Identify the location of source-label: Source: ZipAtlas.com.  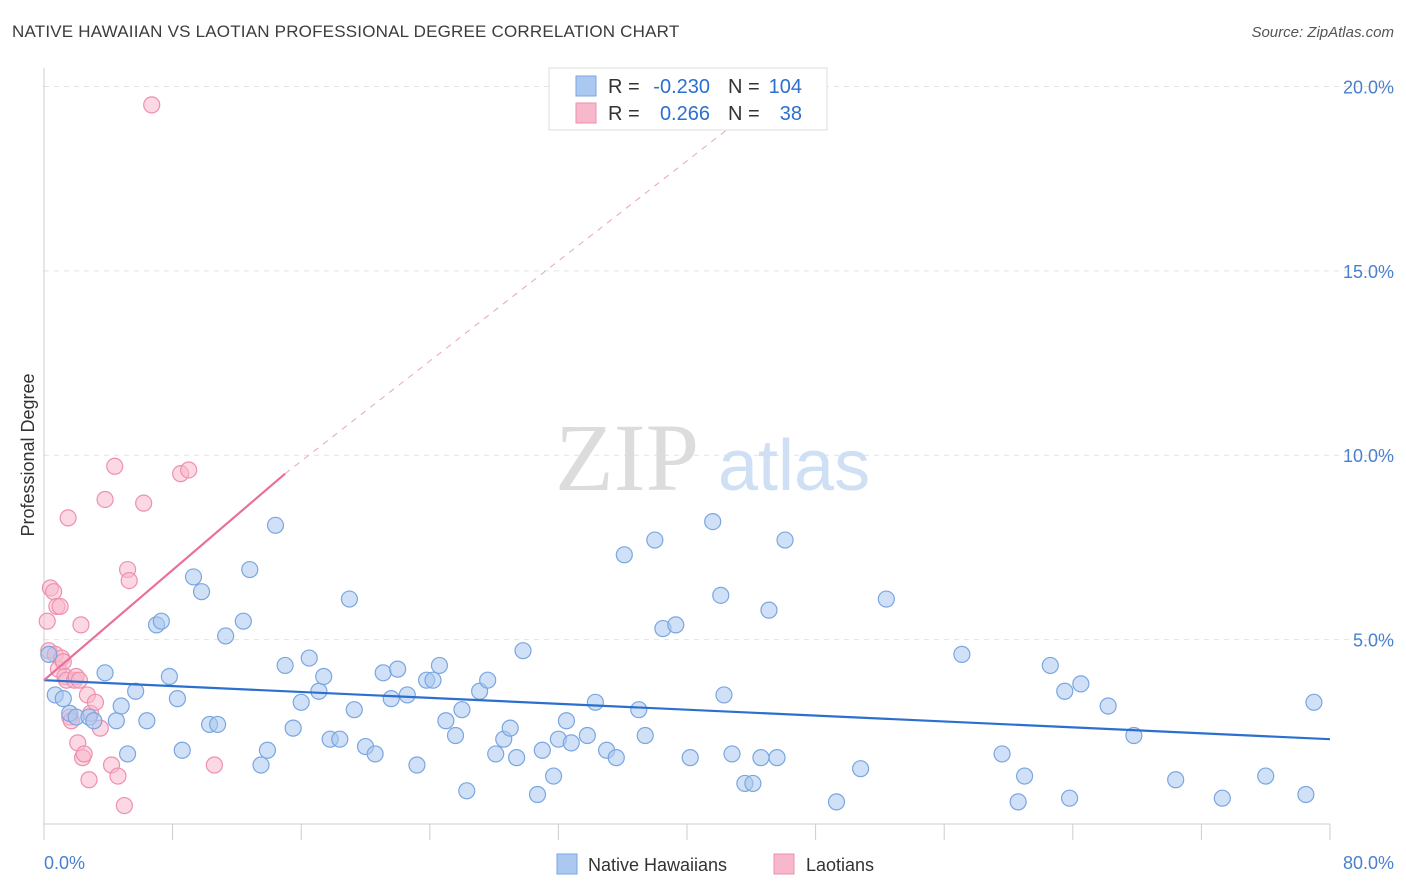
(1322, 32).